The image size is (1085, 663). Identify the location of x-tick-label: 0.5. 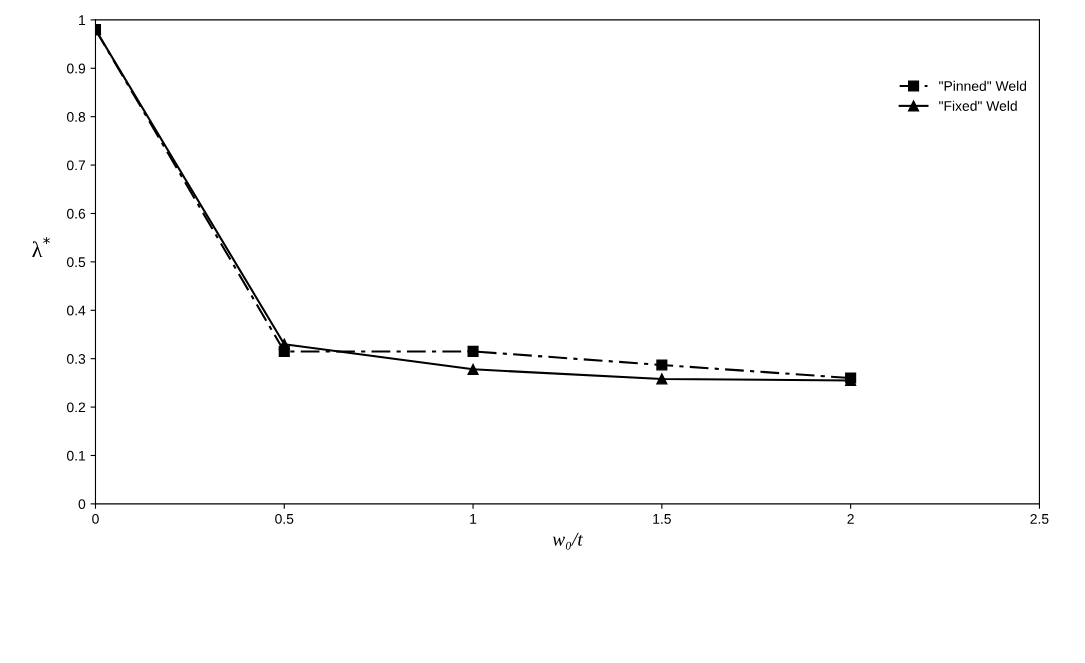
(284, 518).